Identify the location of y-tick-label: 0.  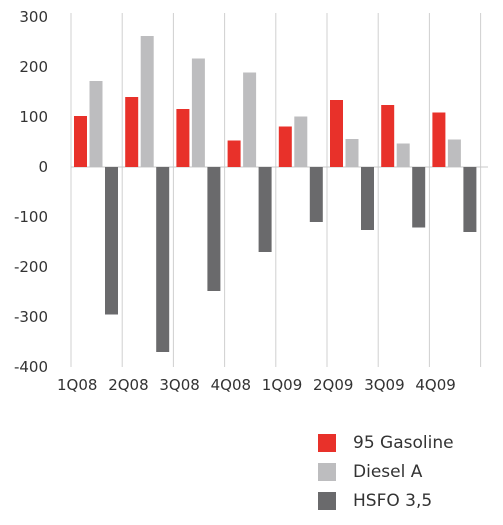
(43, 167).